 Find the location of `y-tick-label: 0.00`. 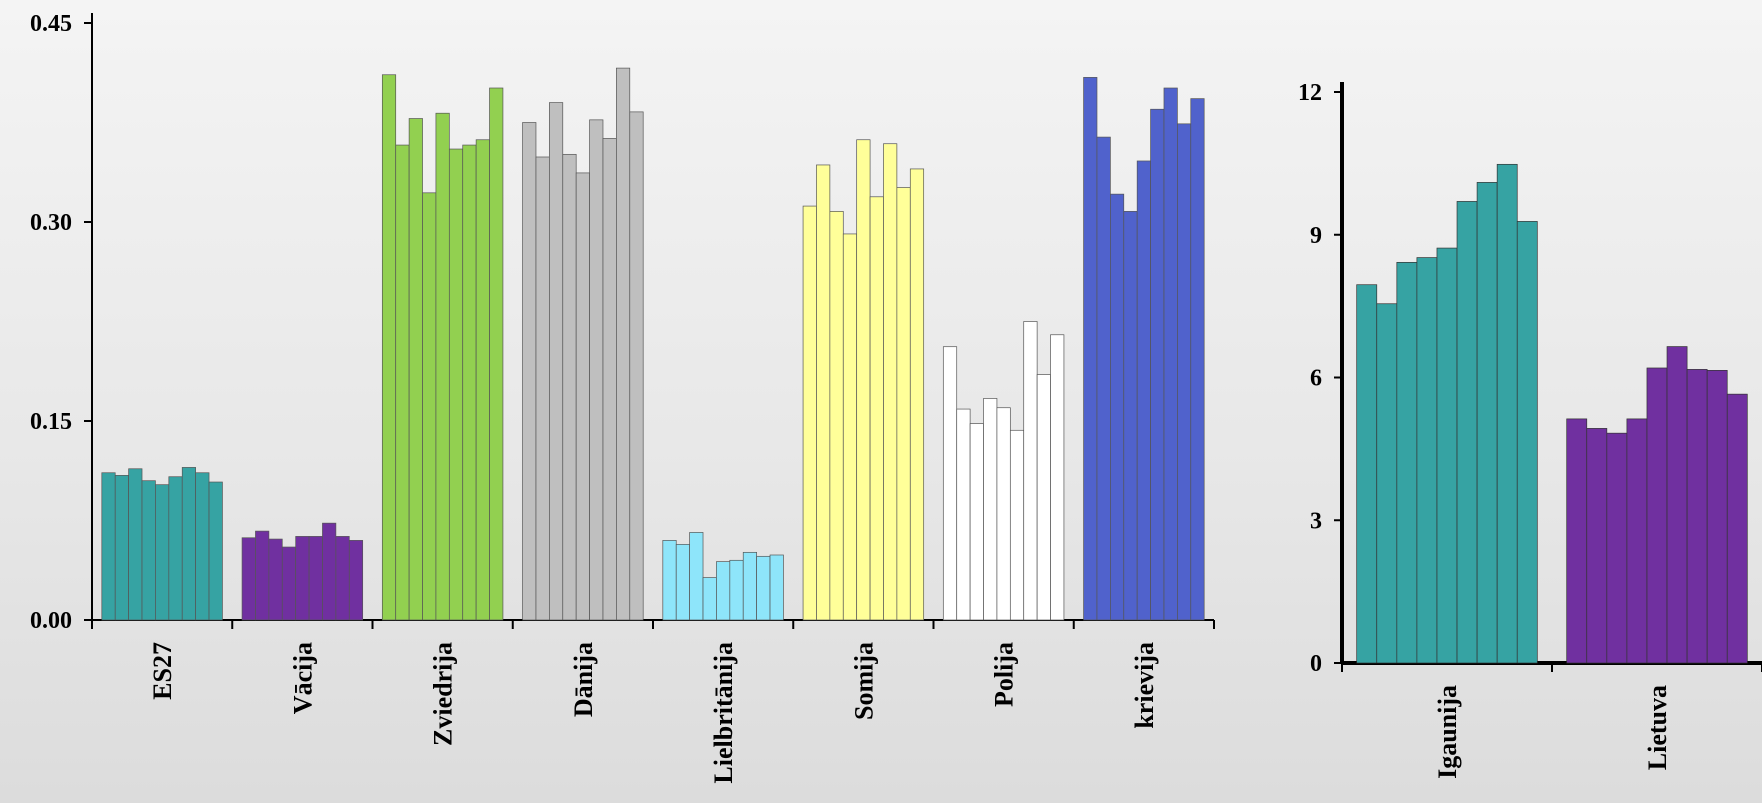

y-tick-label: 0.00 is located at coordinates (51, 621).